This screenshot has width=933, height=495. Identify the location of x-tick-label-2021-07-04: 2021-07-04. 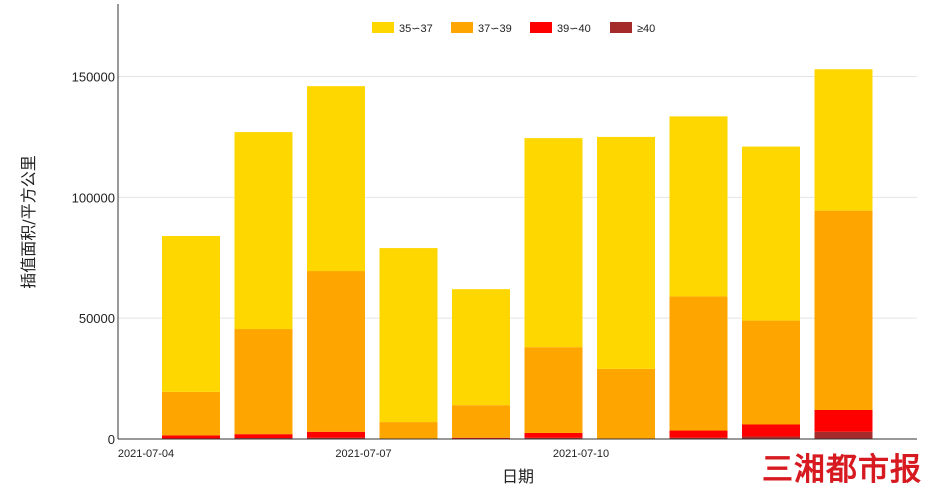
(146, 454).